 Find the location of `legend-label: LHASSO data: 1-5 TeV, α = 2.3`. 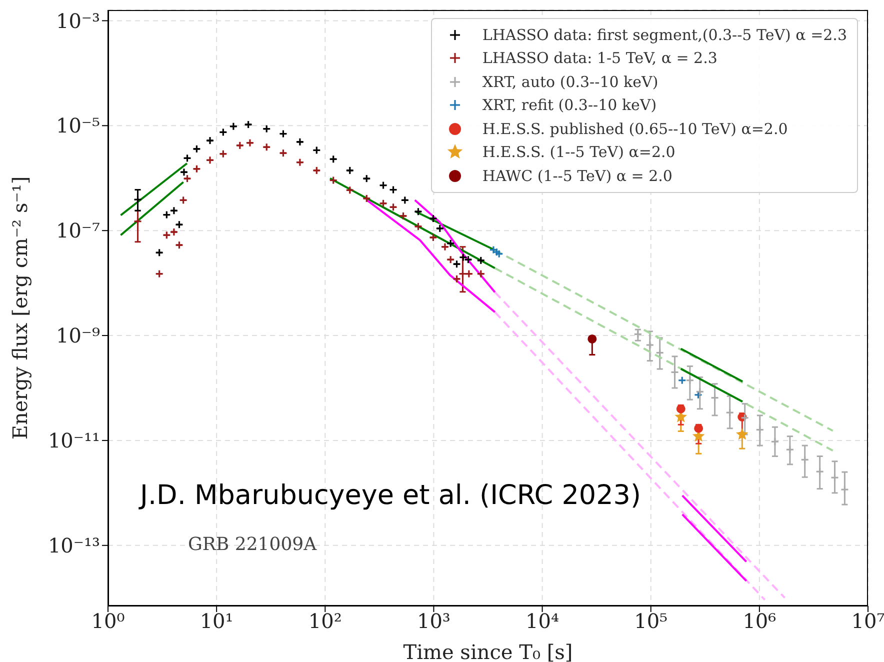

legend-label: LHASSO data: 1-5 TeV, α = 2.3 is located at coordinates (600, 58).